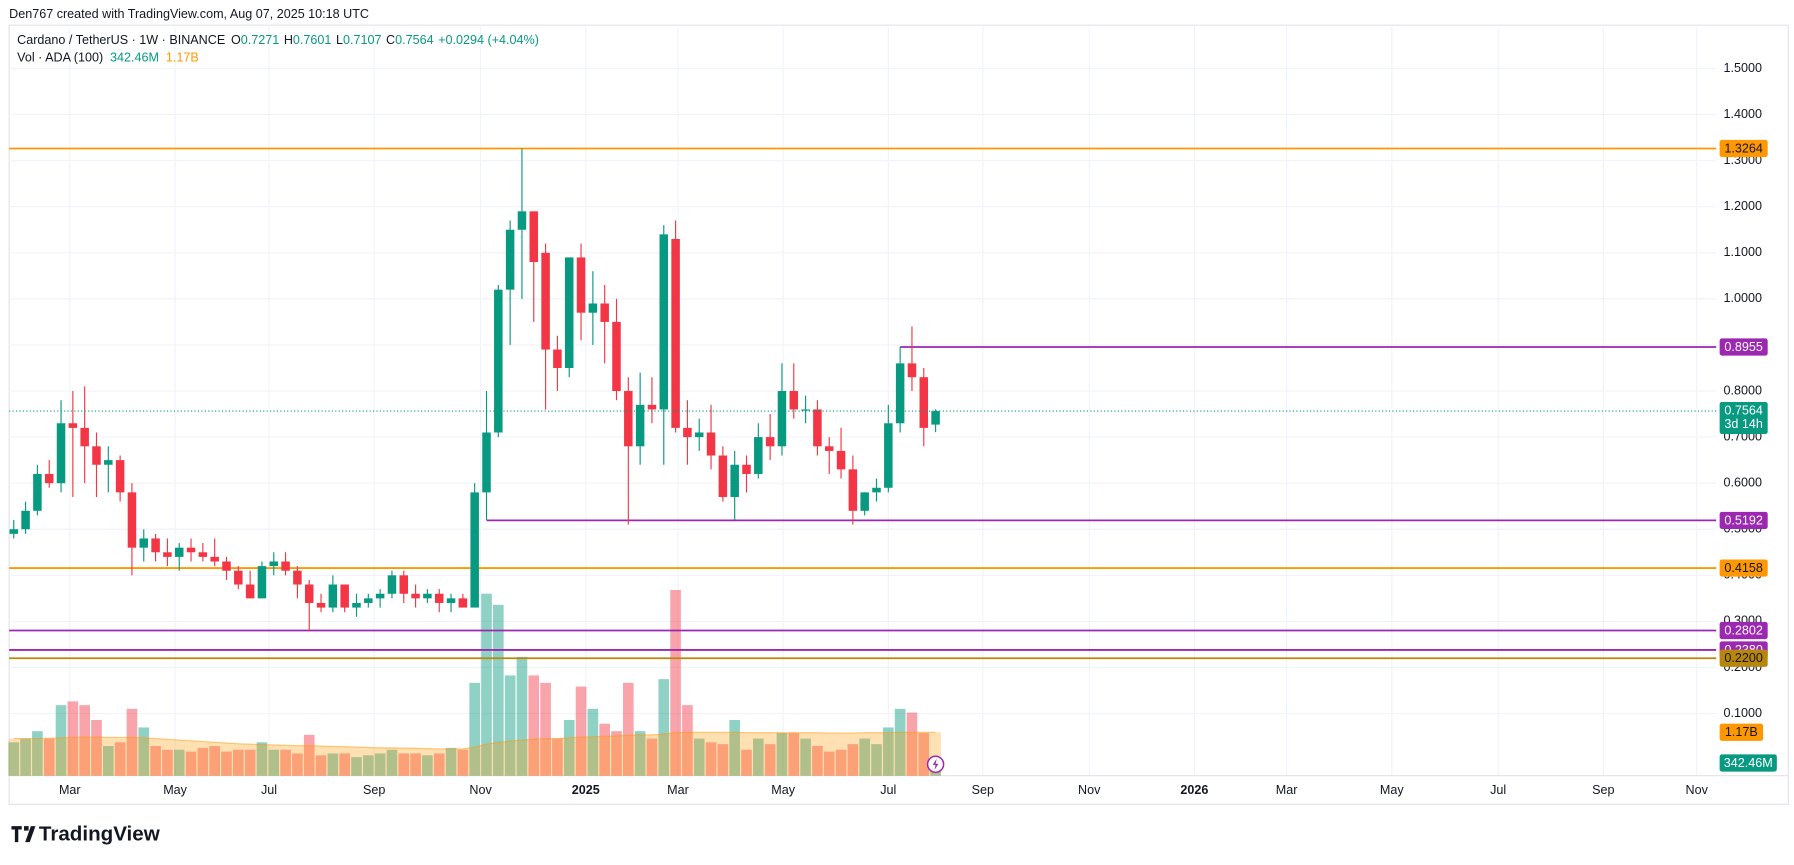  I want to click on y-tick-label: 1.2000, so click(1742, 206).